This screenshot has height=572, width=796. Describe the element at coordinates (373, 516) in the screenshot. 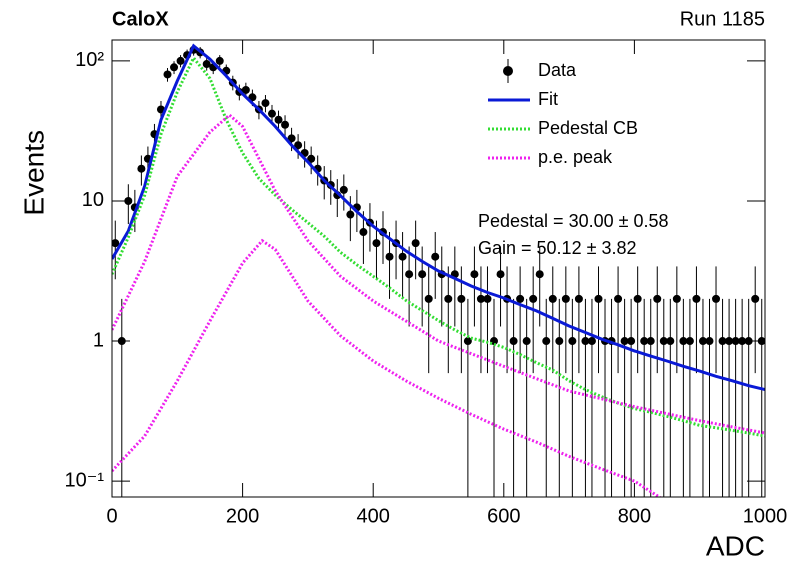

I see `x-tick-label: 400` at that location.